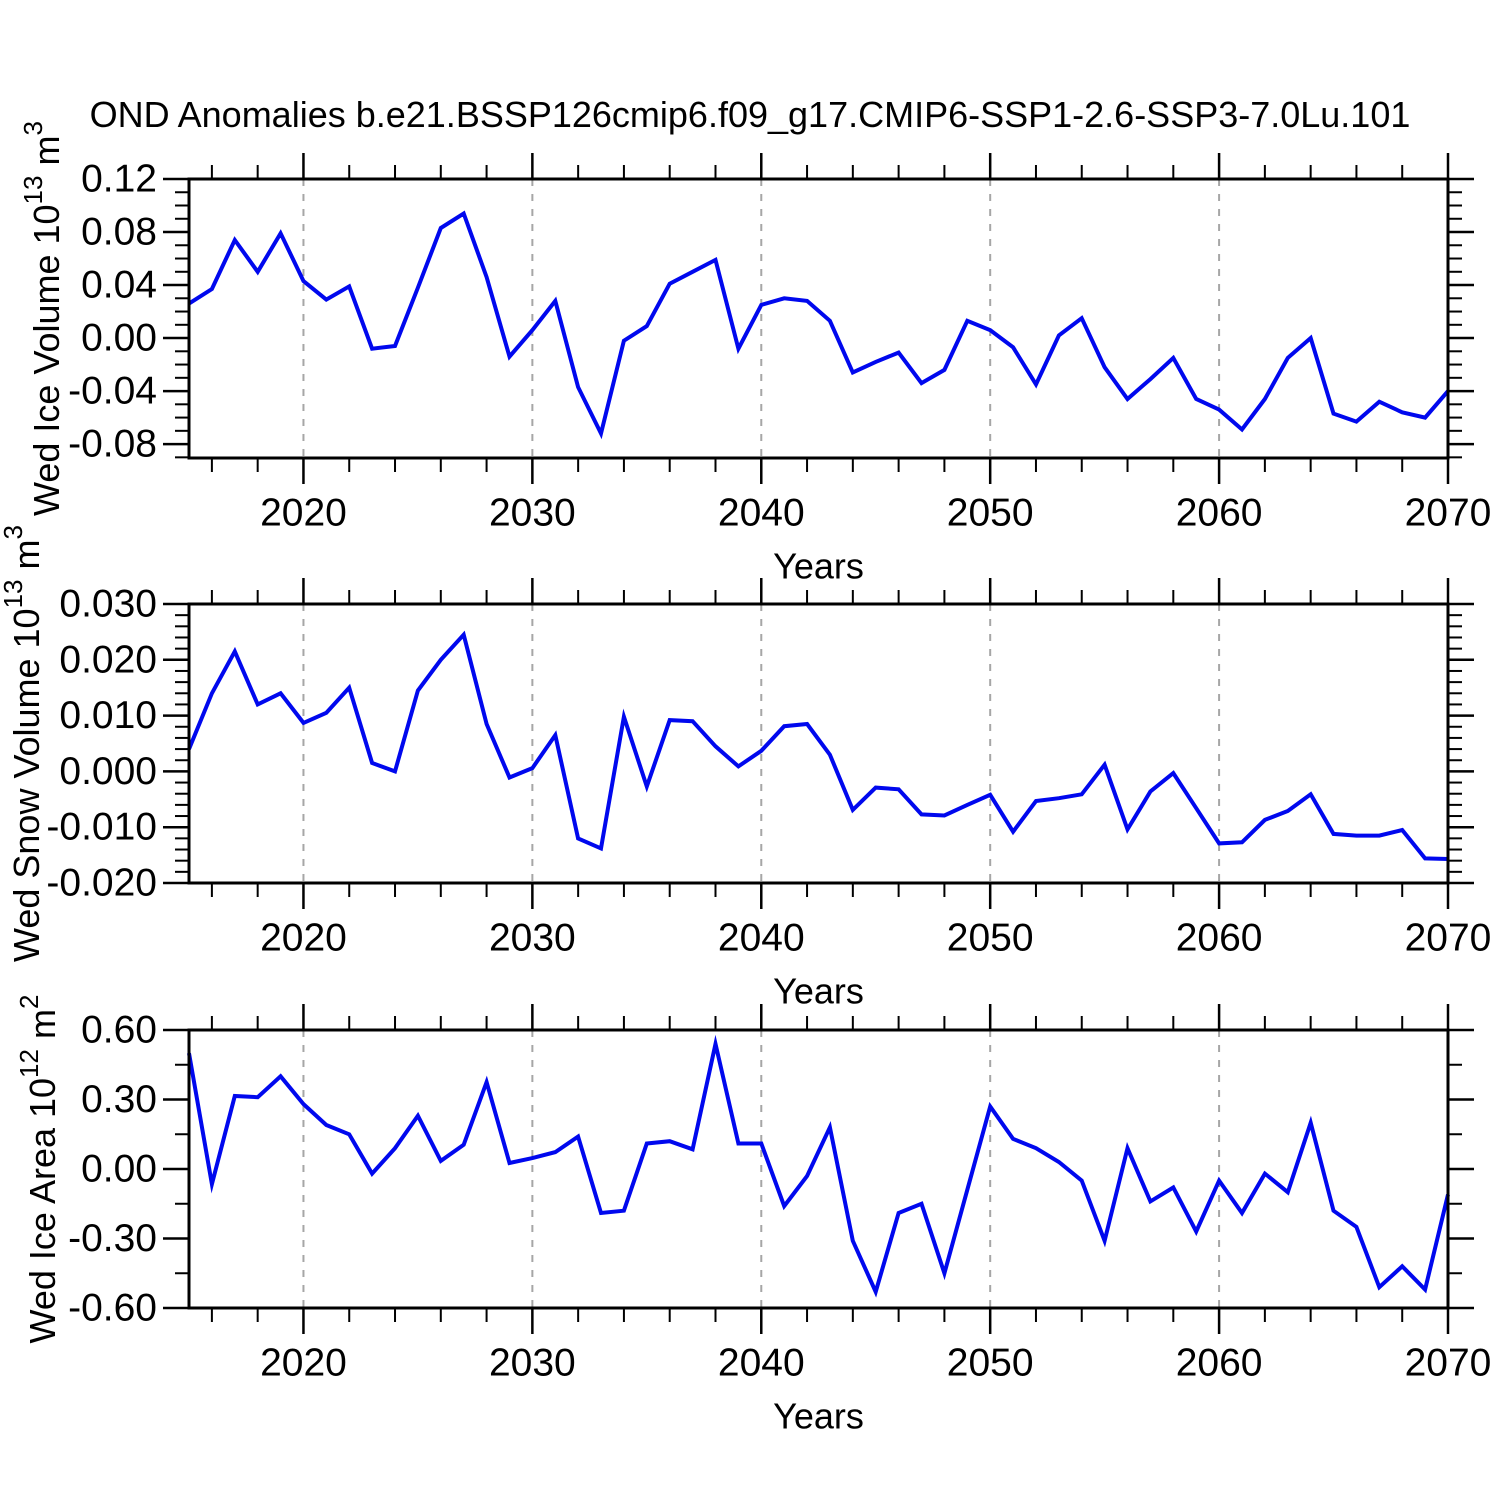  I want to click on y-tick-label: 0.30, so click(119, 1099).